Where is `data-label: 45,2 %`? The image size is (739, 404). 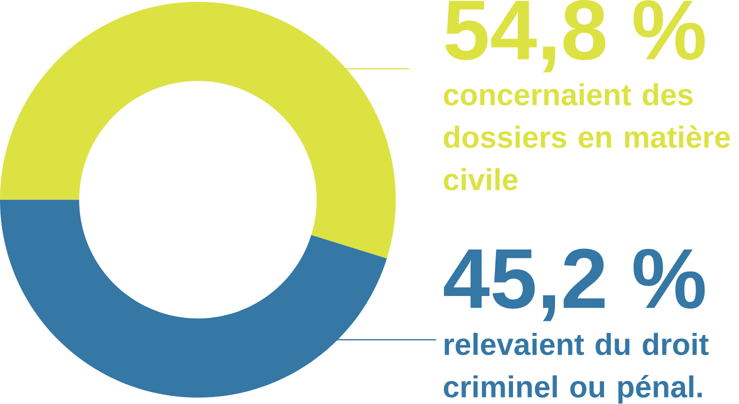 data-label: 45,2 % is located at coordinates (574, 285).